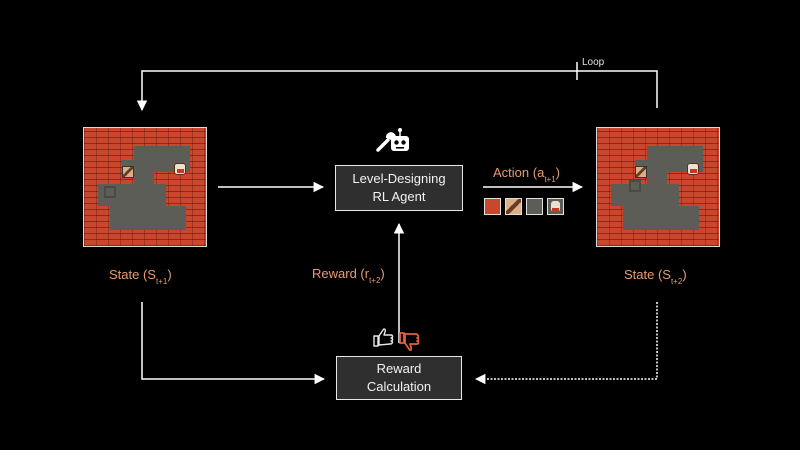 Image resolution: width=800 pixels, height=450 pixels. I want to click on reward-label-close: ), so click(382, 273).